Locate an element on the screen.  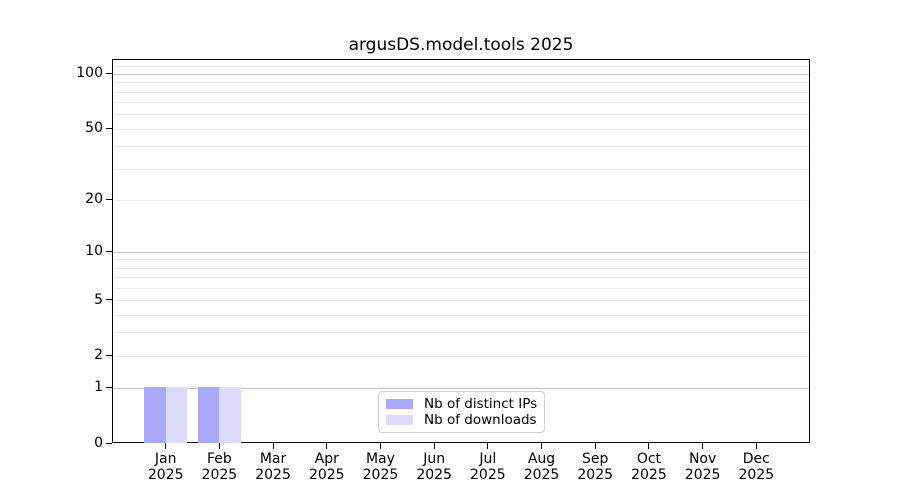
y-tick-label: 5 is located at coordinates (98, 299).